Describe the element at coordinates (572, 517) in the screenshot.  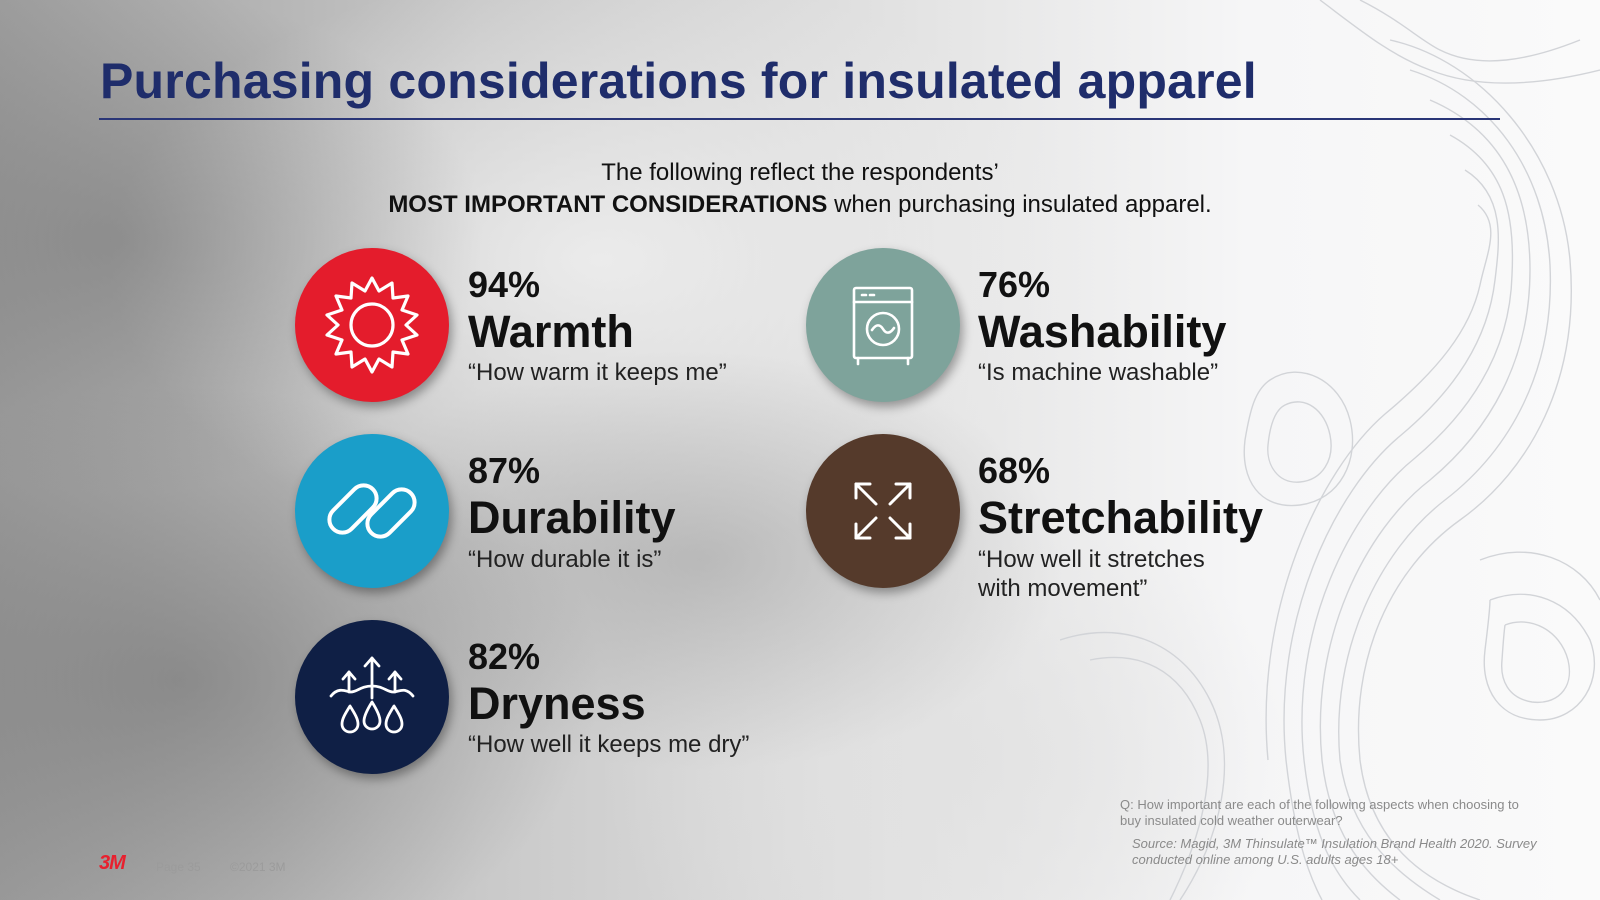
I see `durability-label: Durability` at that location.